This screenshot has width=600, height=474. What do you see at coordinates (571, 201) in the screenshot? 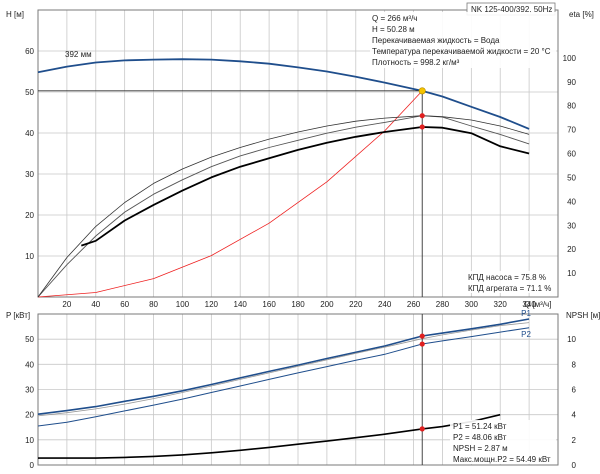
I see `right-tick-label: 40` at bounding box center [571, 201].